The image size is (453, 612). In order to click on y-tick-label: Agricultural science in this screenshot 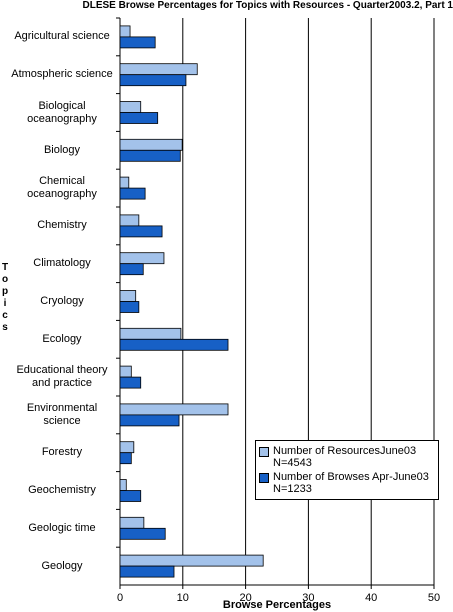, I will do `click(62, 36)`.